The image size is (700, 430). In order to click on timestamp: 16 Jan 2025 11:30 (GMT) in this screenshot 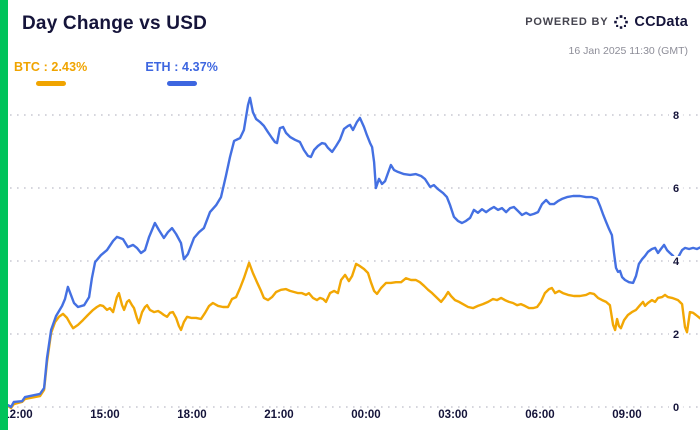, I will do `click(628, 51)`.